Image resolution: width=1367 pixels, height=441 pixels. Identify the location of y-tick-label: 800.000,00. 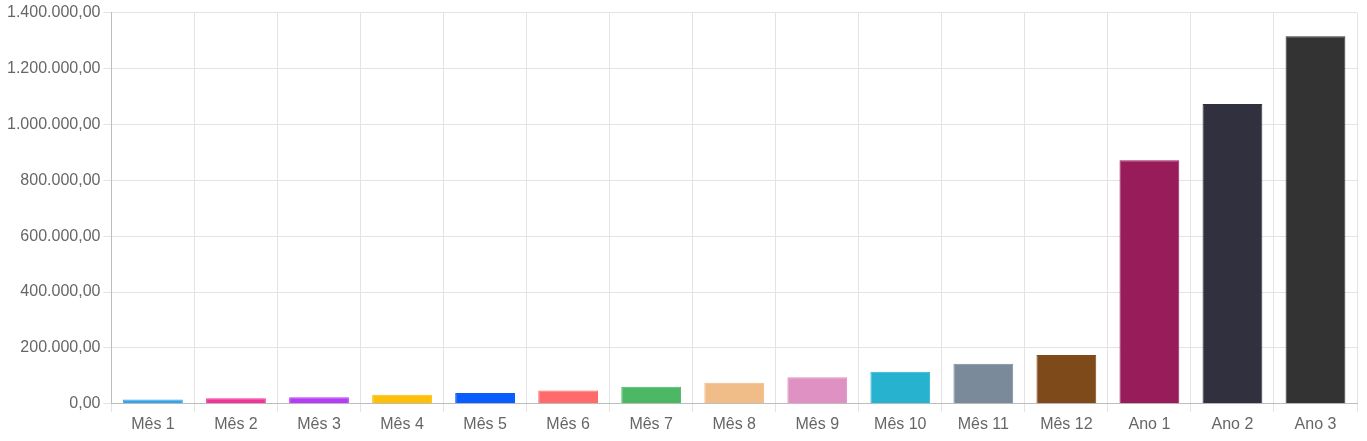
(60, 179).